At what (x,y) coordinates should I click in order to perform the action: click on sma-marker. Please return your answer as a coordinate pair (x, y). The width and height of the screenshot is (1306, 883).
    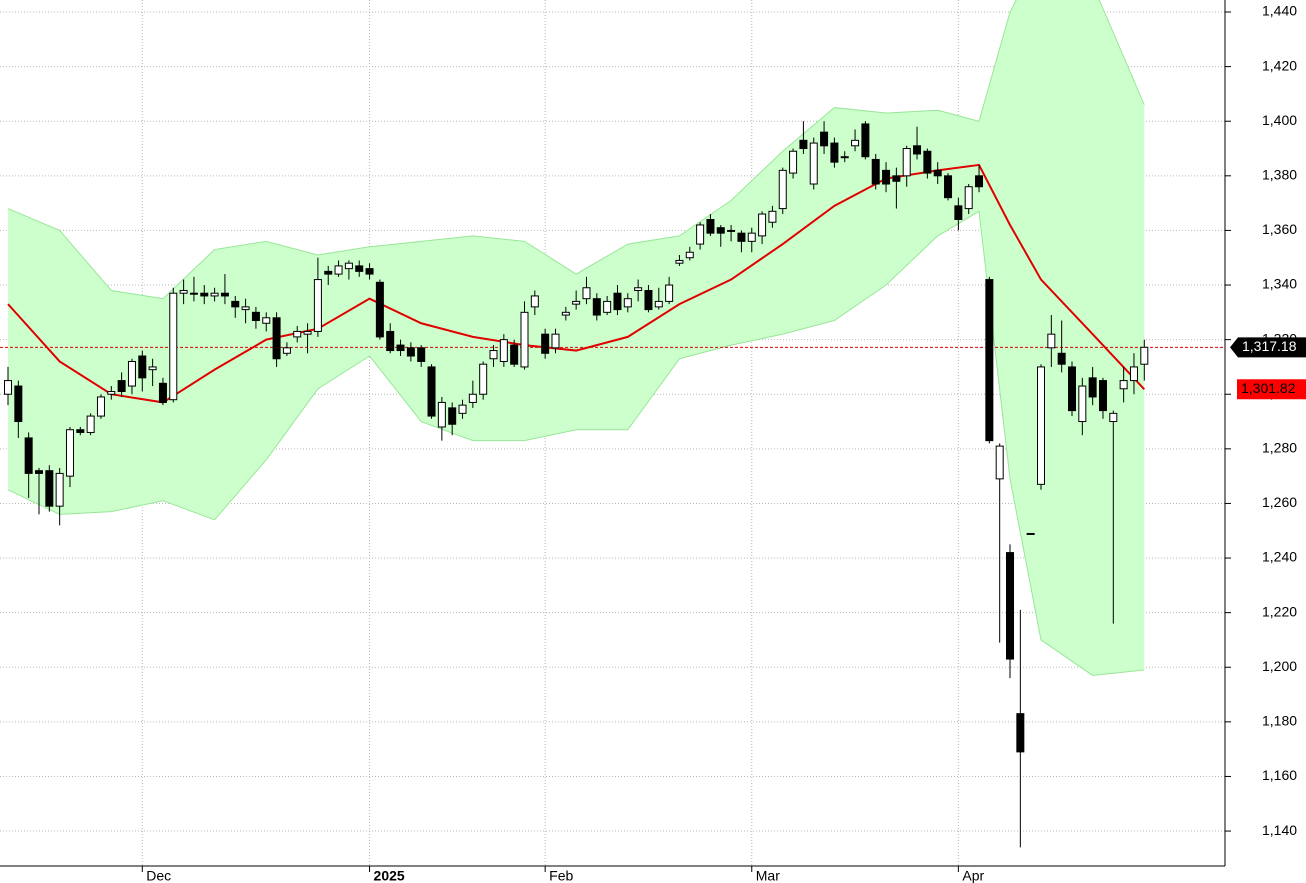
    Looking at the image, I should click on (1271, 389).